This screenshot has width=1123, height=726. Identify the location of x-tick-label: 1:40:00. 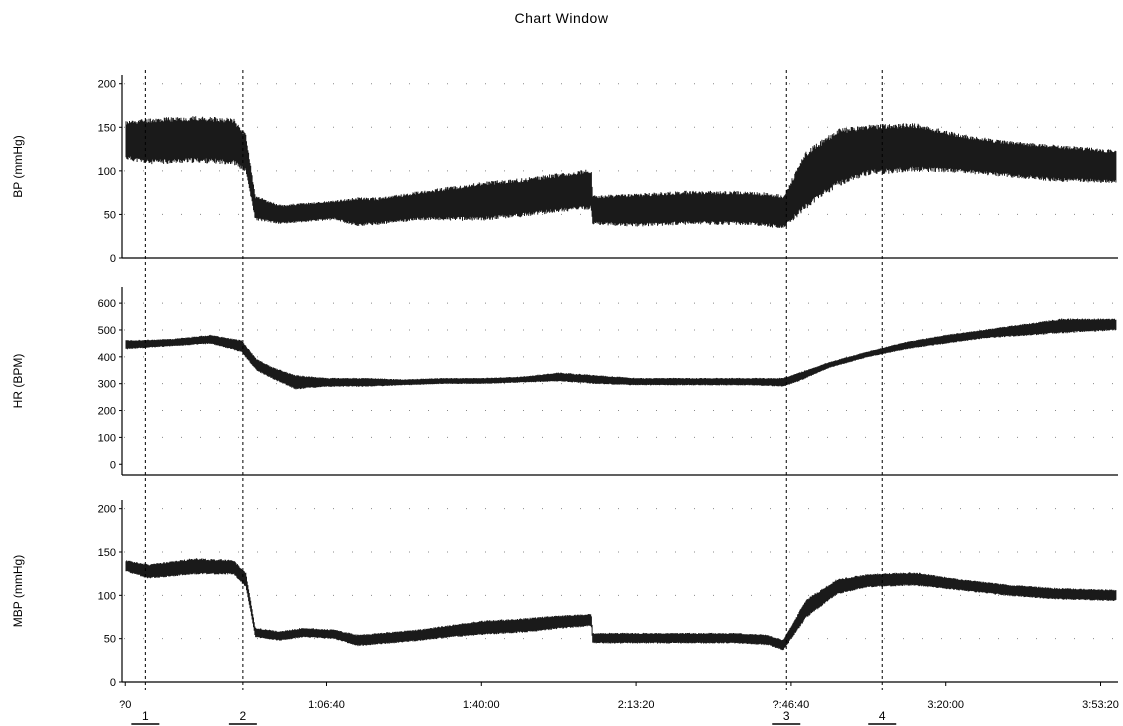
(481, 705).